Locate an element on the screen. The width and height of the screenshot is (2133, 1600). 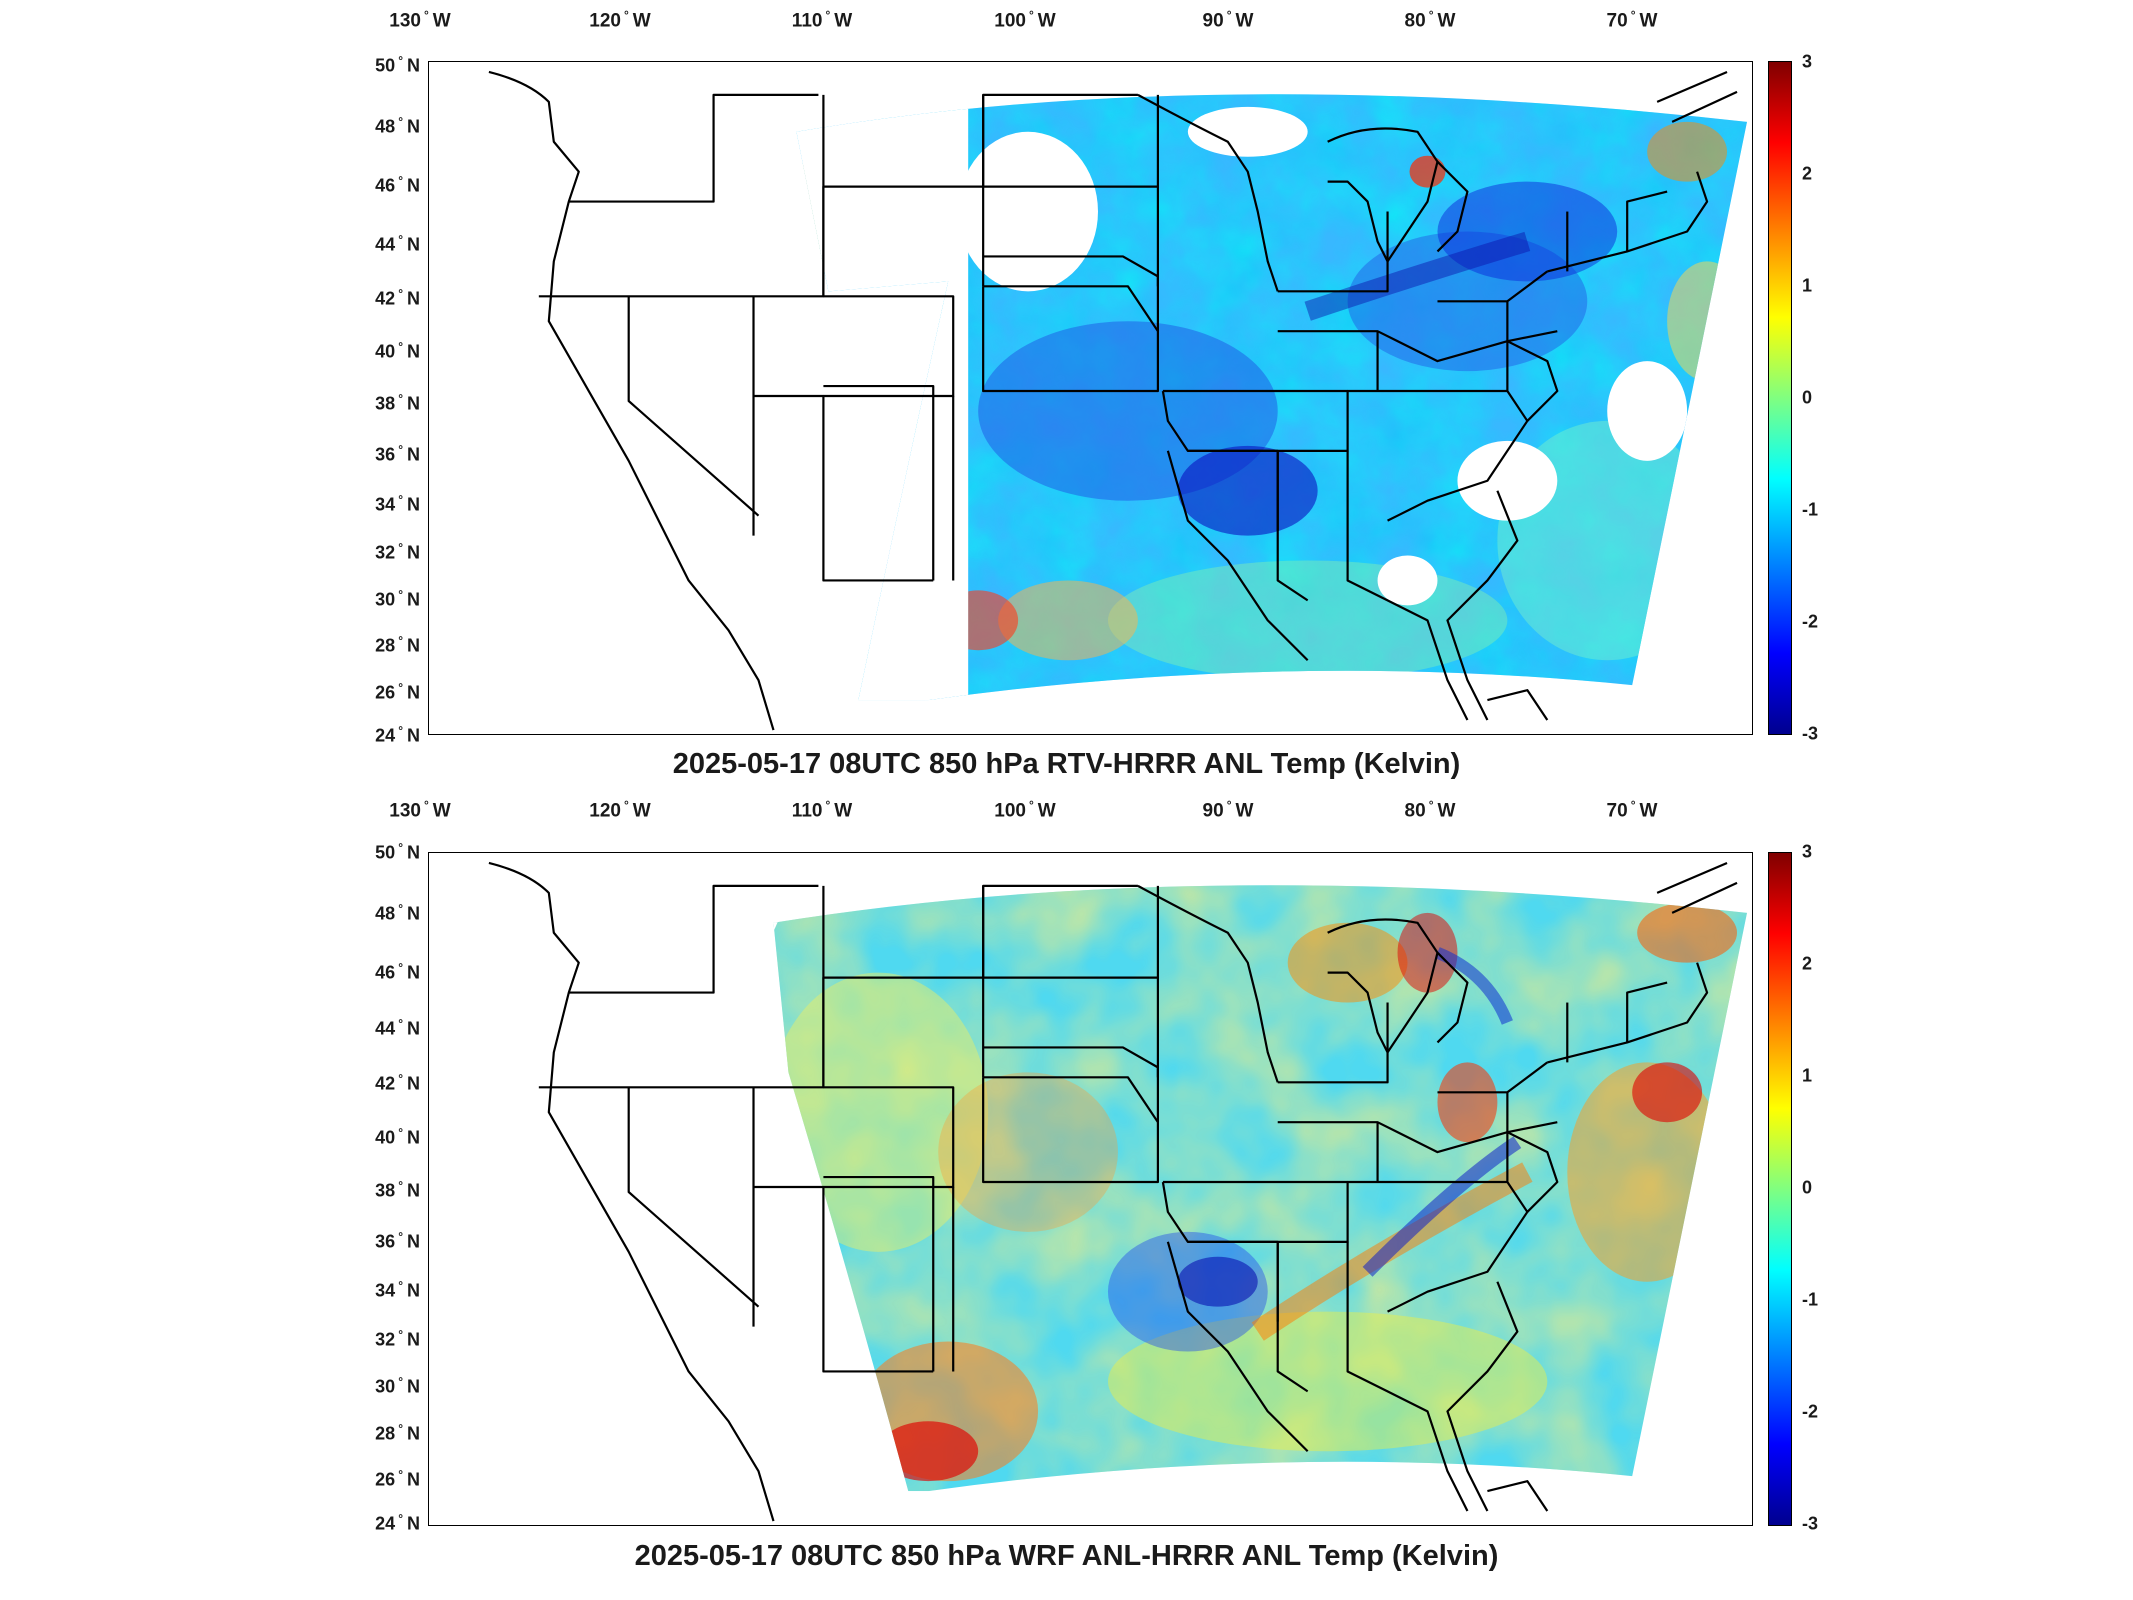
colorbar-bottom is located at coordinates (1780, 1189).